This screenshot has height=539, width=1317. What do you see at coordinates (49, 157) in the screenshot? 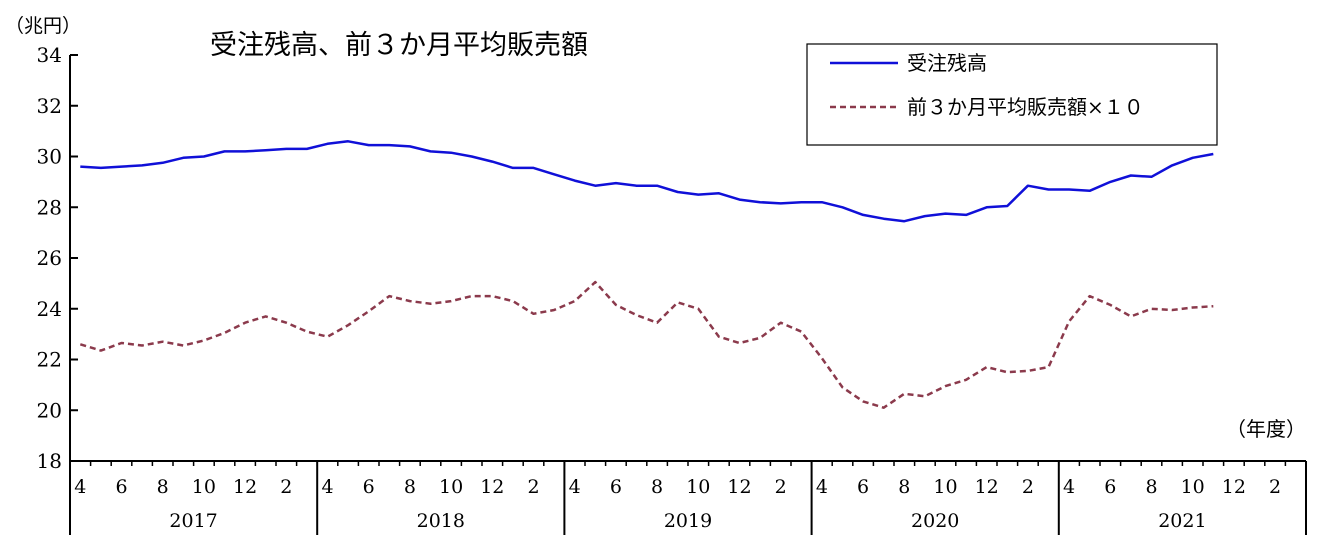
I see `y-tick-label: 30` at bounding box center [49, 157].